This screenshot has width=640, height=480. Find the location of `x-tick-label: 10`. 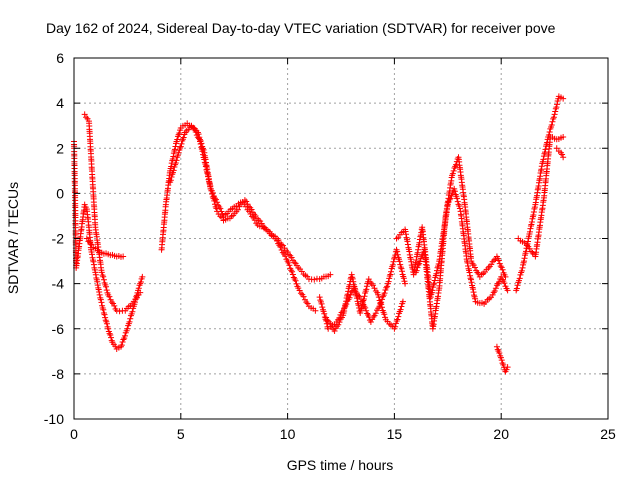

x-tick-label: 10 is located at coordinates (288, 434).